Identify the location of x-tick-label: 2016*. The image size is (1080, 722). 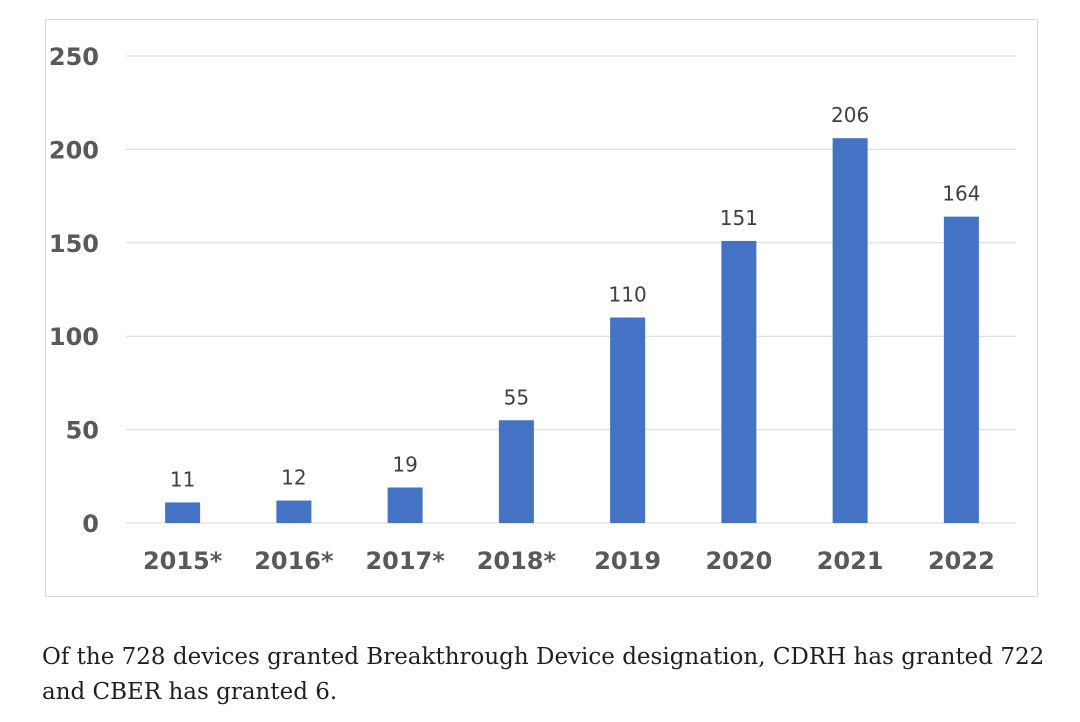
(294, 561).